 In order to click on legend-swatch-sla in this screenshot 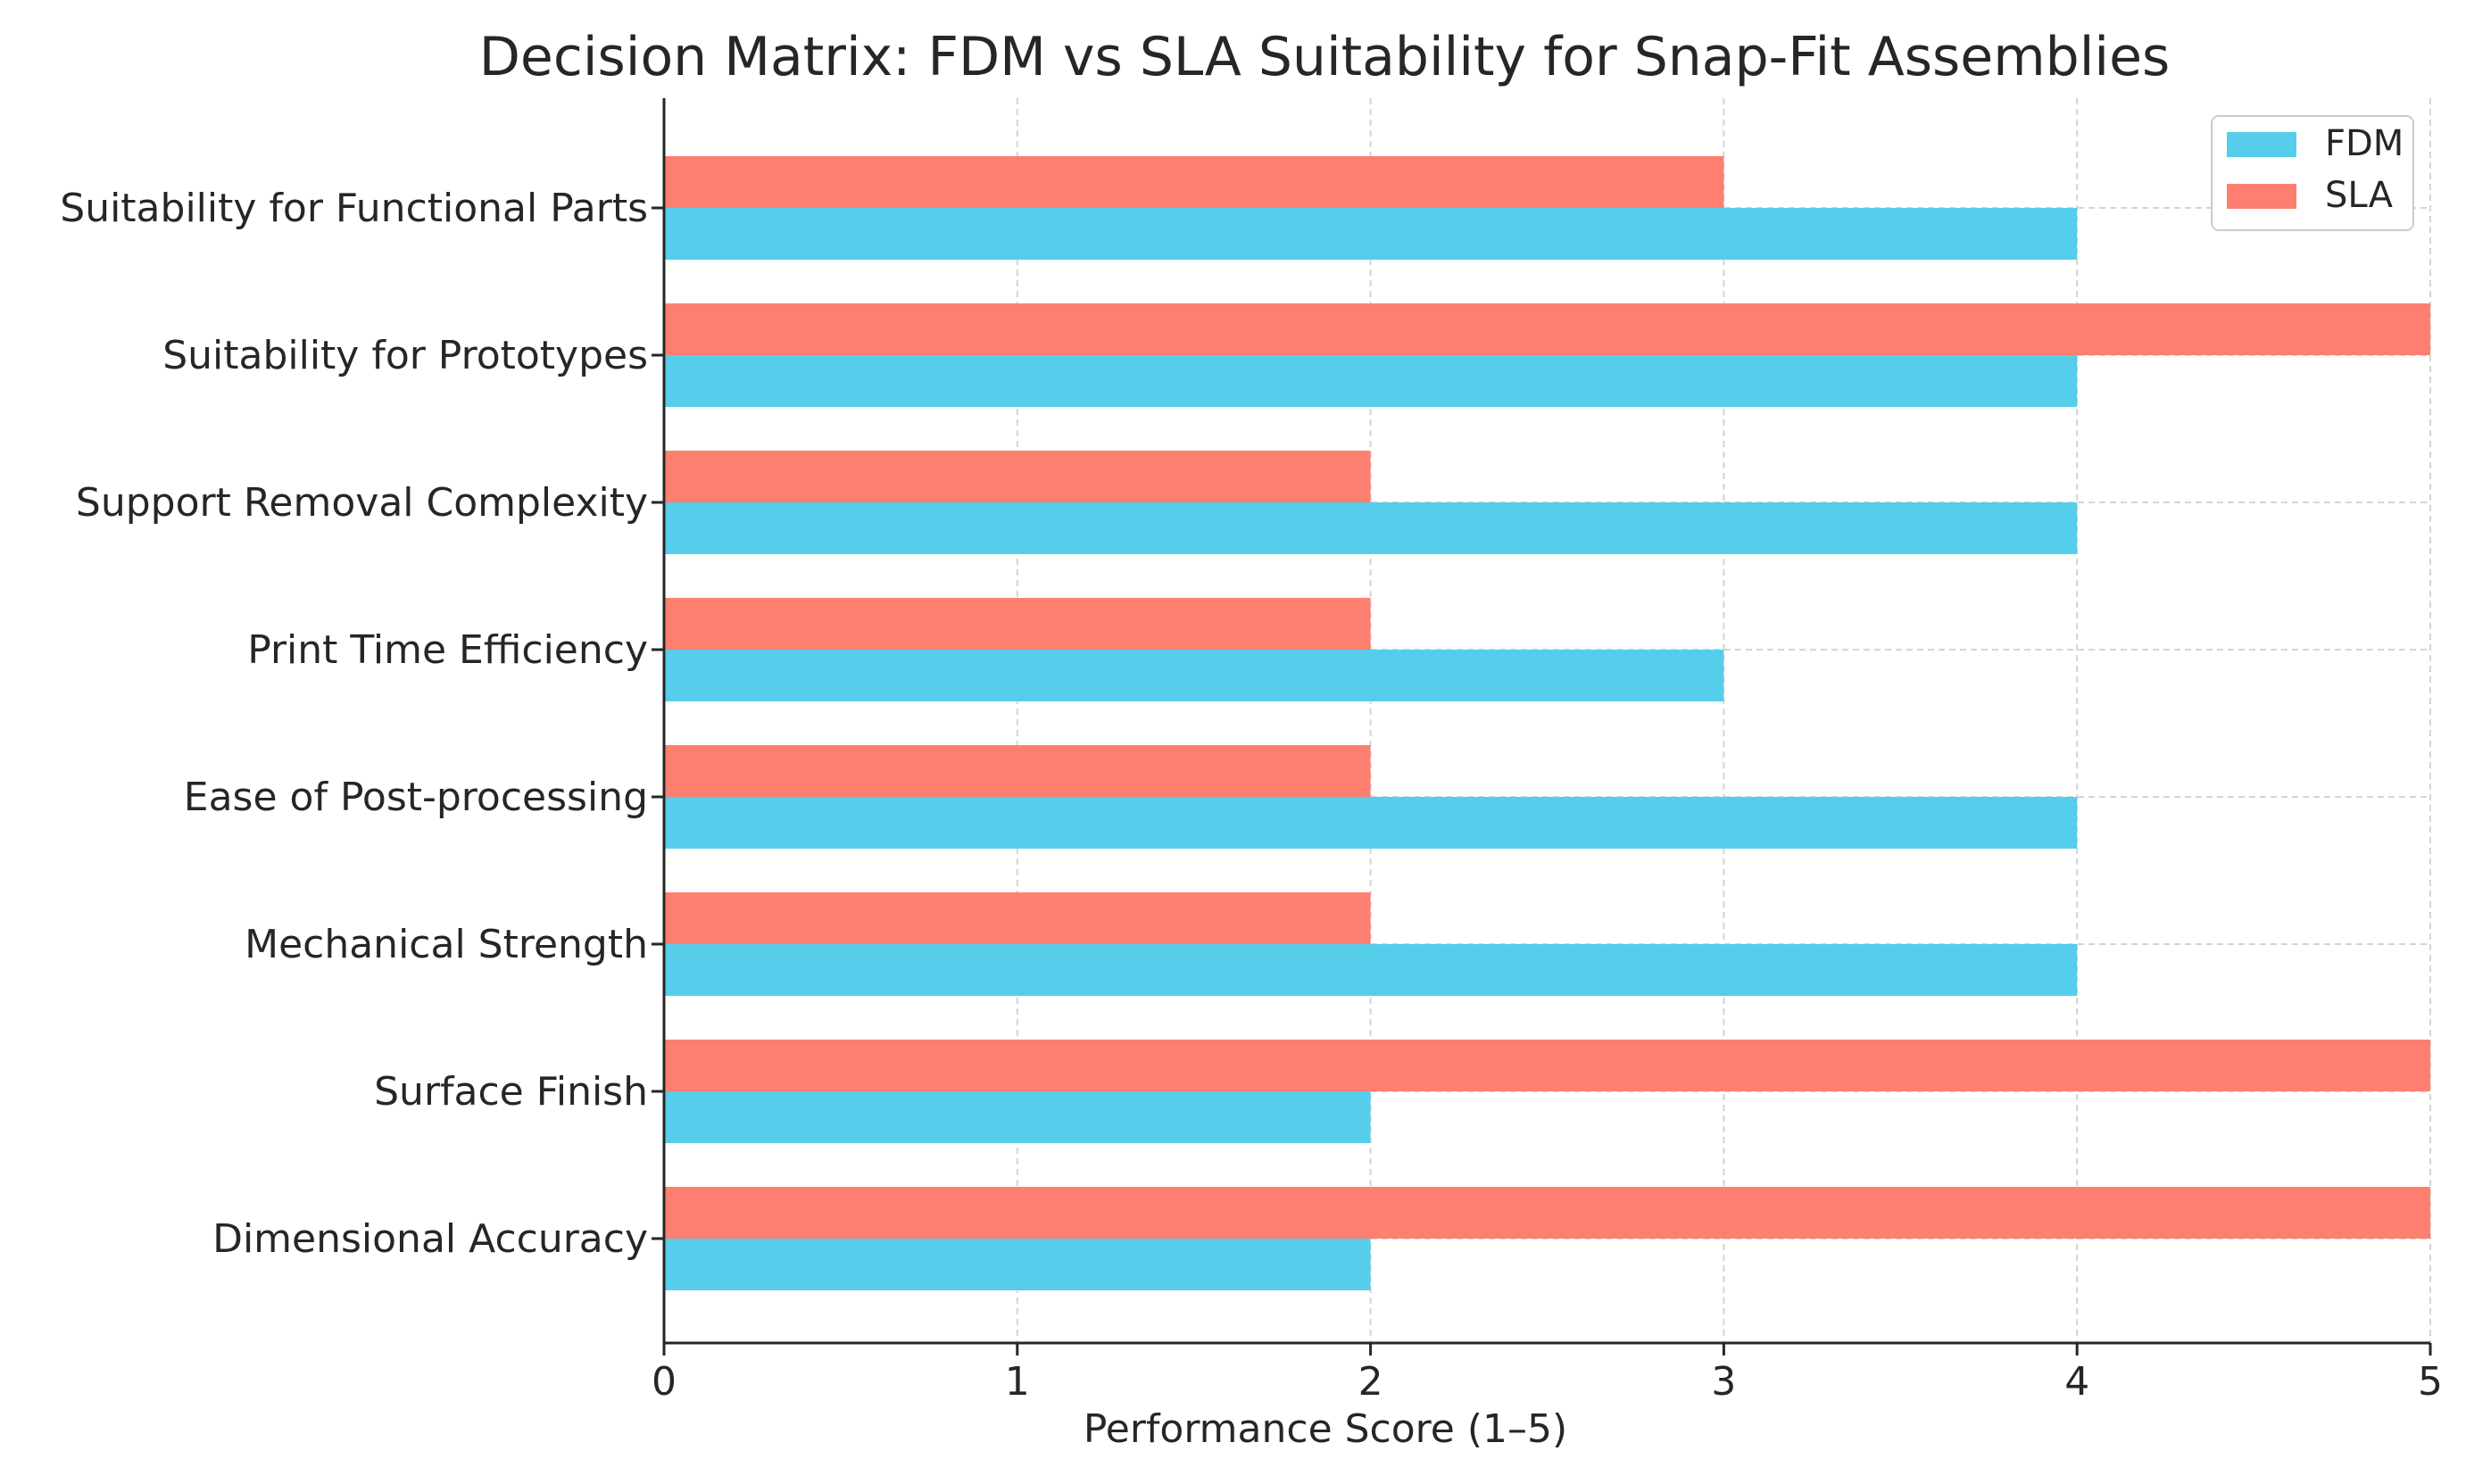, I will do `click(2261, 196)`.